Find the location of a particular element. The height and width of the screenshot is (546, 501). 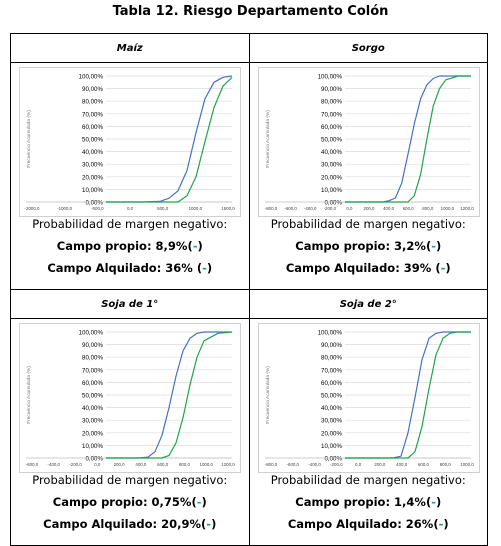

y-tick-label: 10,00% is located at coordinates (331, 446).